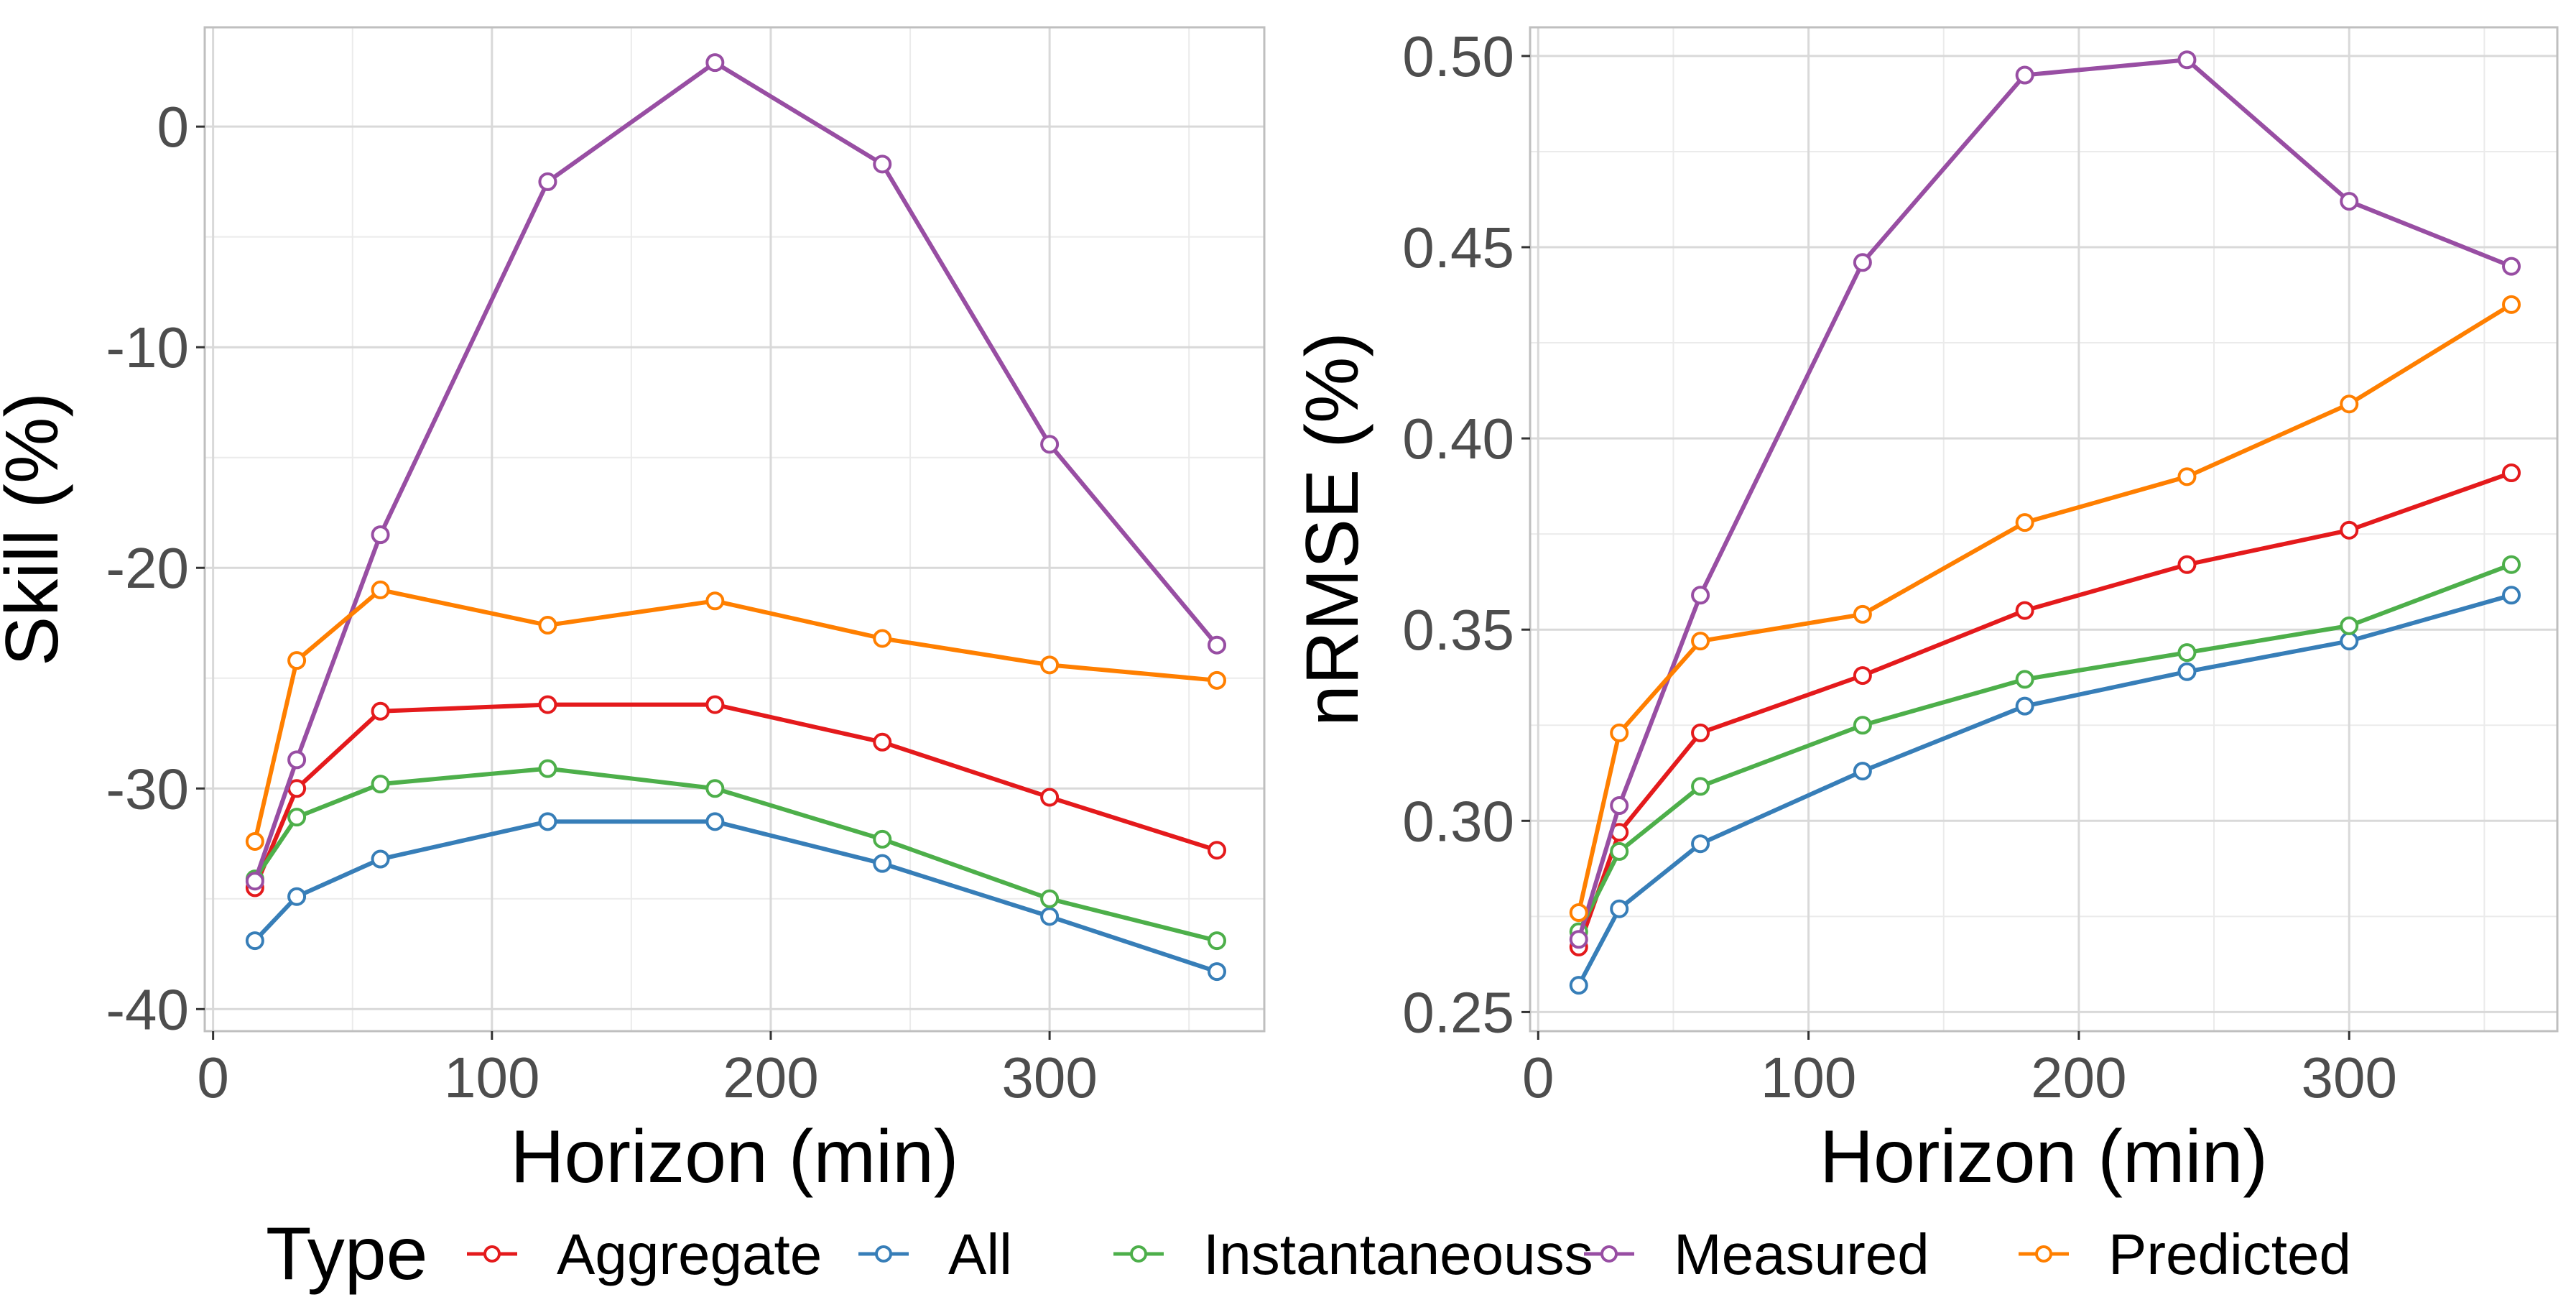 This screenshot has width=2576, height=1315. I want to click on legend-label-measured: Measured, so click(1801, 1254).